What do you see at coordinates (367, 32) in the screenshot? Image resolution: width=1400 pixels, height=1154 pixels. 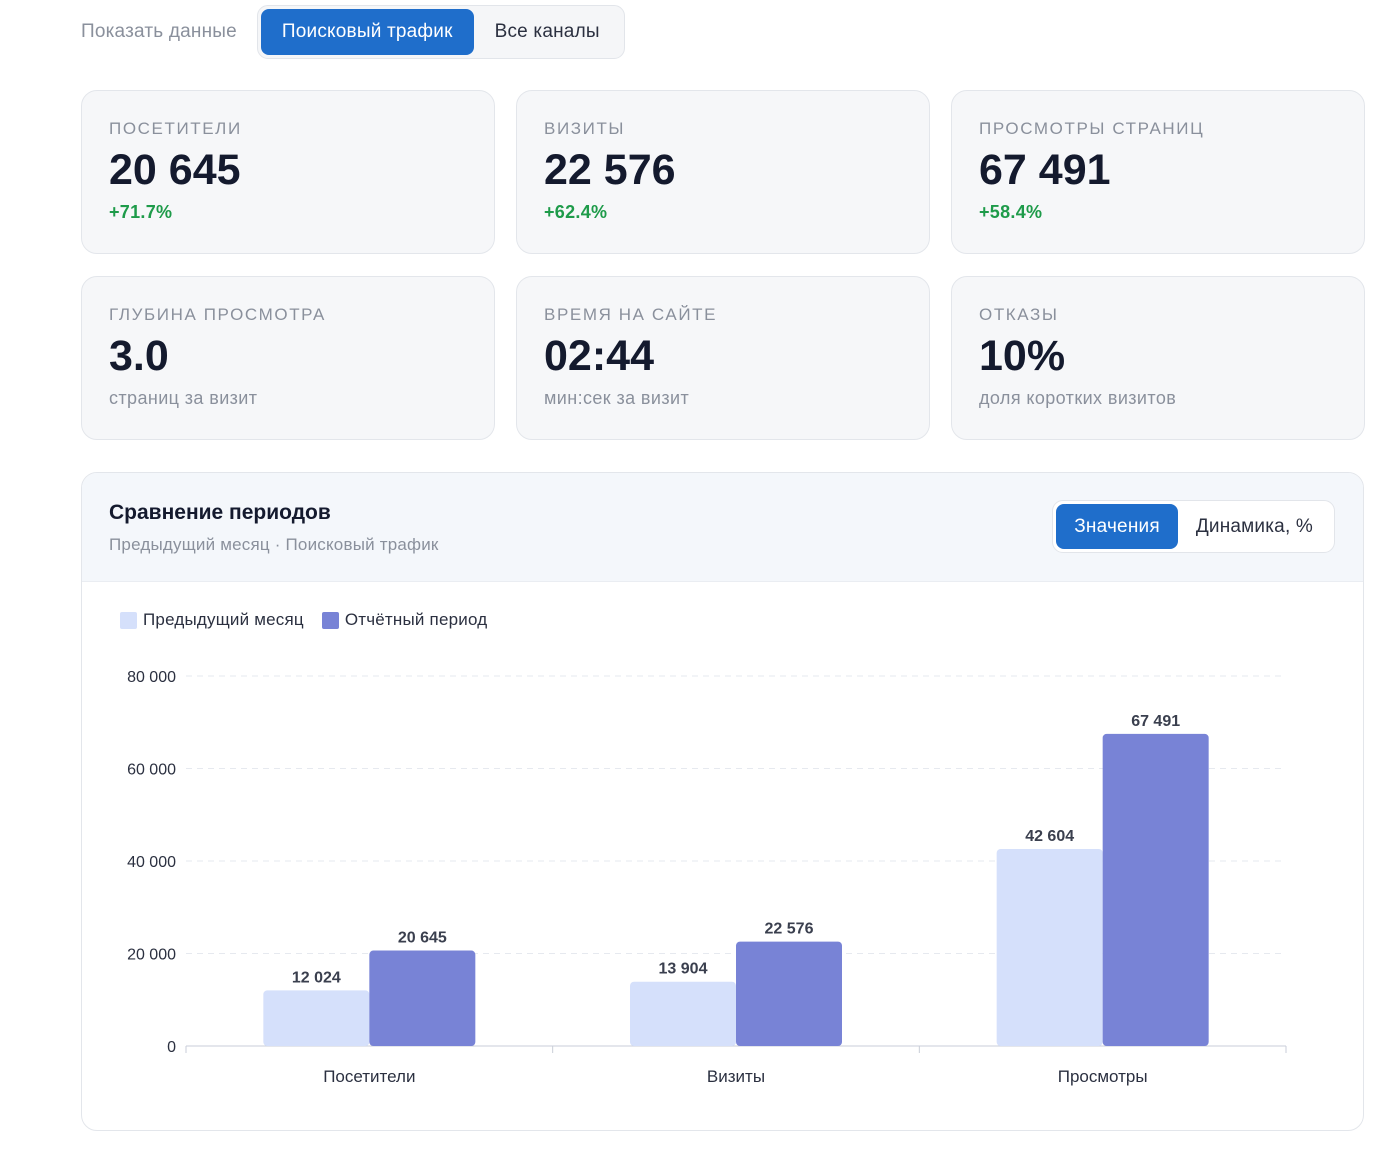 I see `search-traffic-button: Поисковый трафик` at bounding box center [367, 32].